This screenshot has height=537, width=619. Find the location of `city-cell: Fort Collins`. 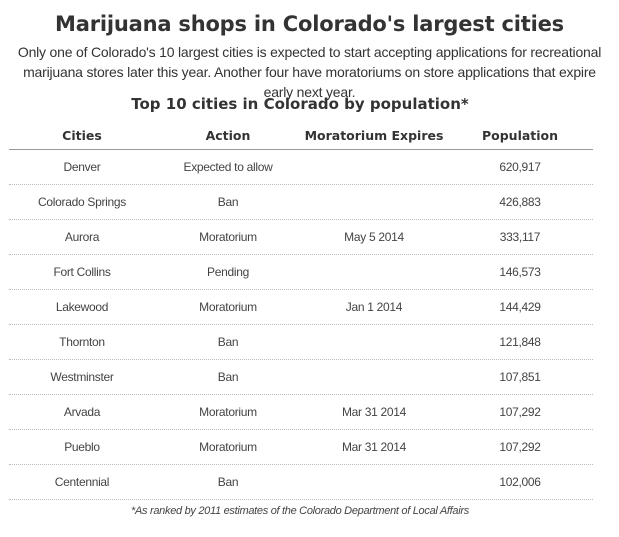

city-cell: Fort Collins is located at coordinates (82, 272).